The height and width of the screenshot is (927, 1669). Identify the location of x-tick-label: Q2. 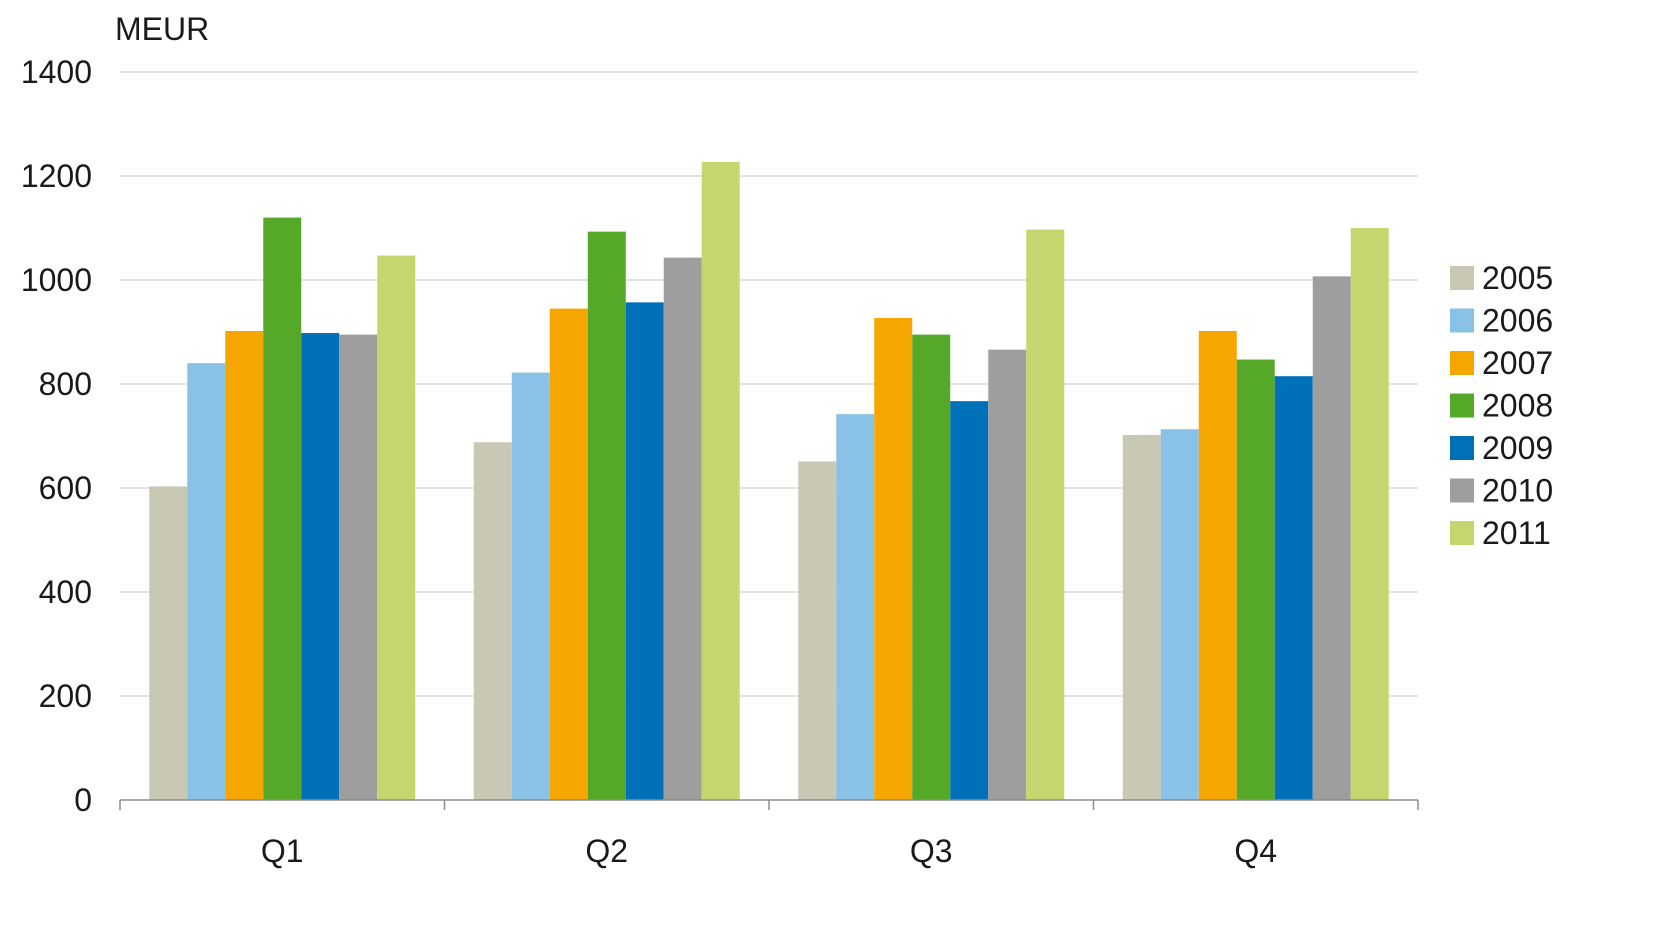
(606, 851).